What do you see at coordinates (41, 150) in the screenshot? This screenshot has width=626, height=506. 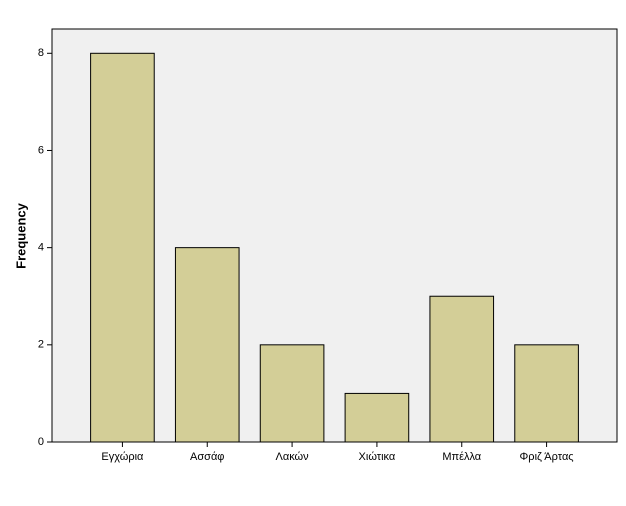 I see `y-tick-label: 6` at bounding box center [41, 150].